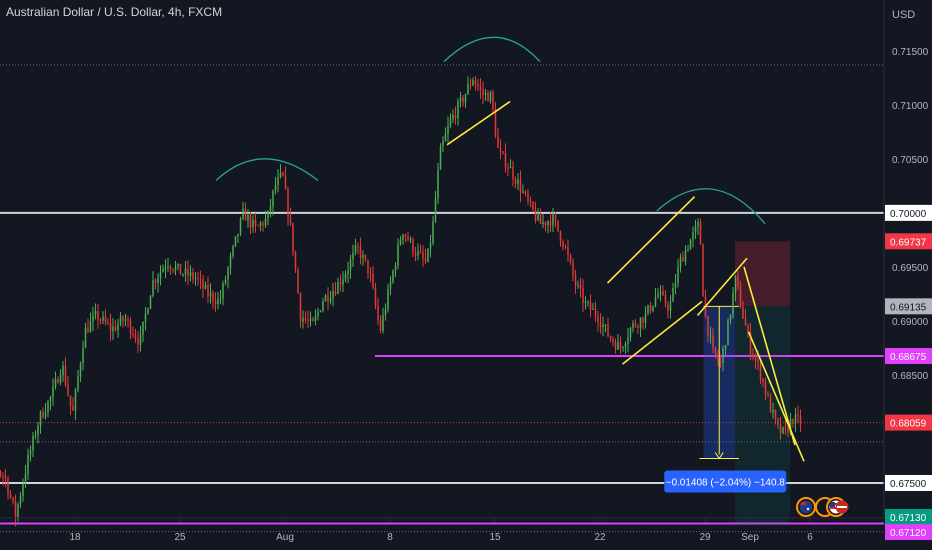  Describe the element at coordinates (822, 507) in the screenshot. I see `event-flags` at that location.